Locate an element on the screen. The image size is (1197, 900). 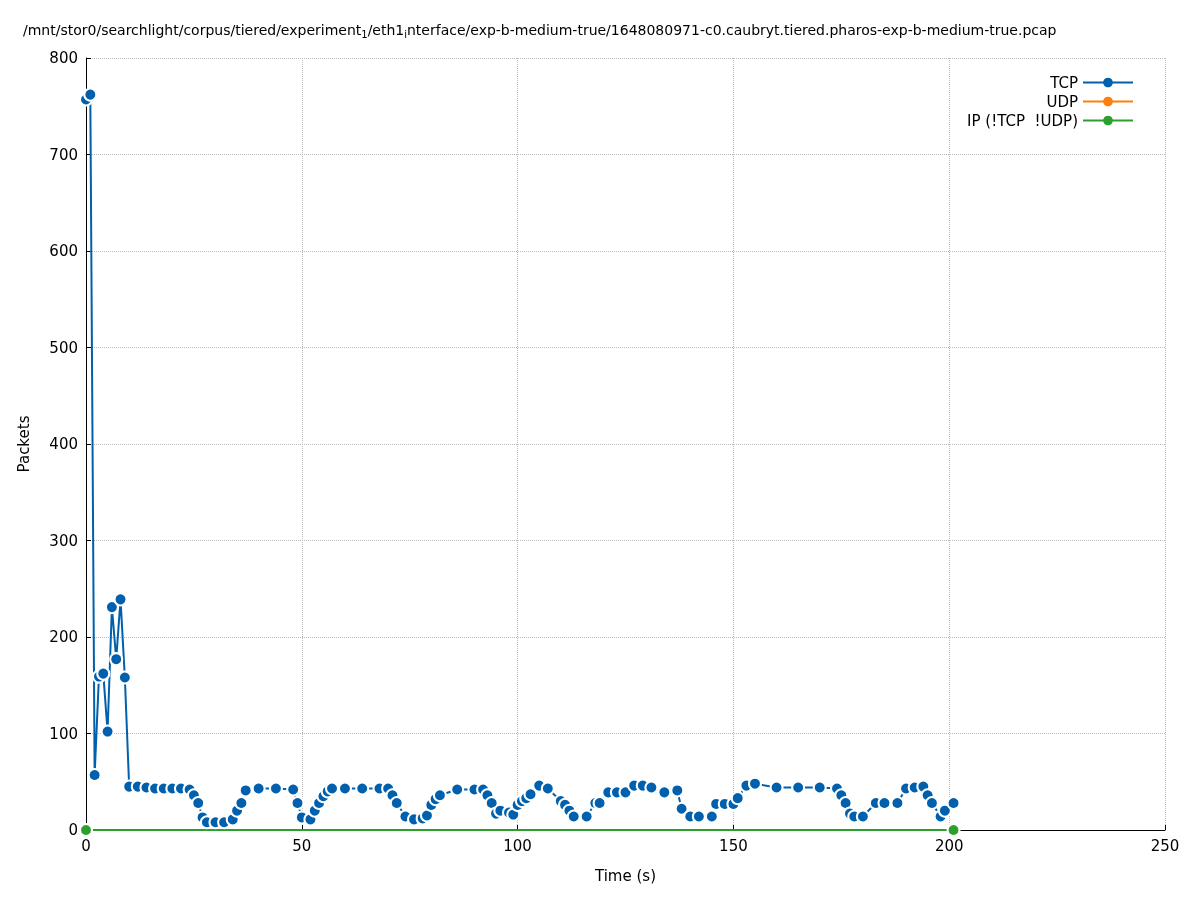
x-tick-label: 100 is located at coordinates (517, 845).